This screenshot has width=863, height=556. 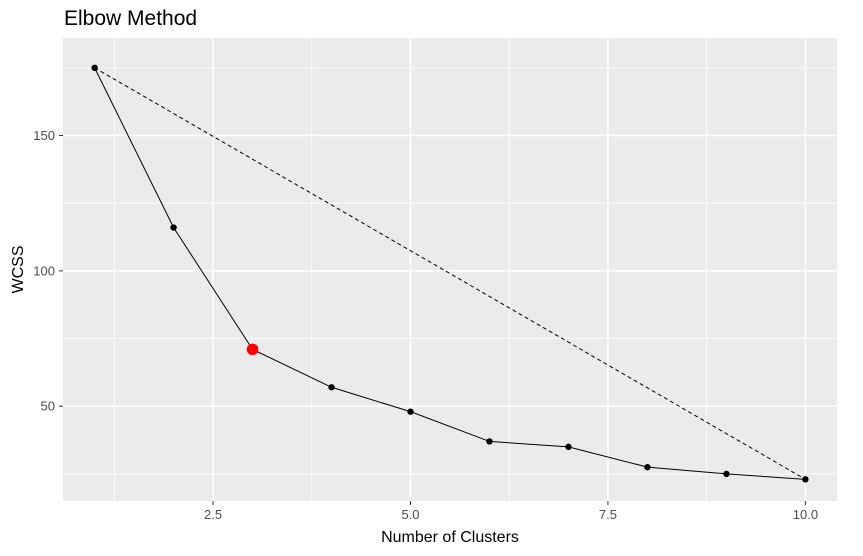 What do you see at coordinates (805, 514) in the screenshot?
I see `x-tick-label: 10.0` at bounding box center [805, 514].